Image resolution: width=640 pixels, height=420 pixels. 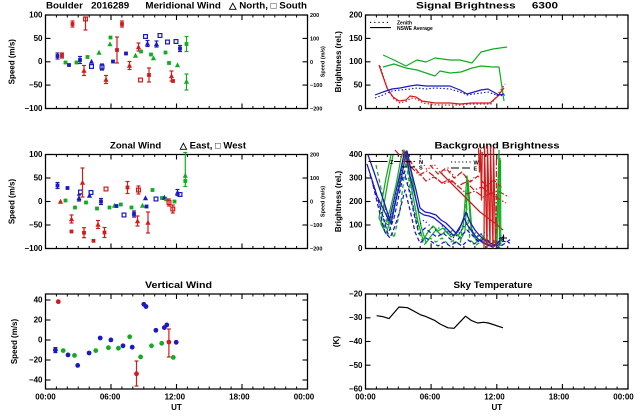 What do you see at coordinates (356, 317) in the screenshot?
I see `svg-text: −30` at bounding box center [356, 317].